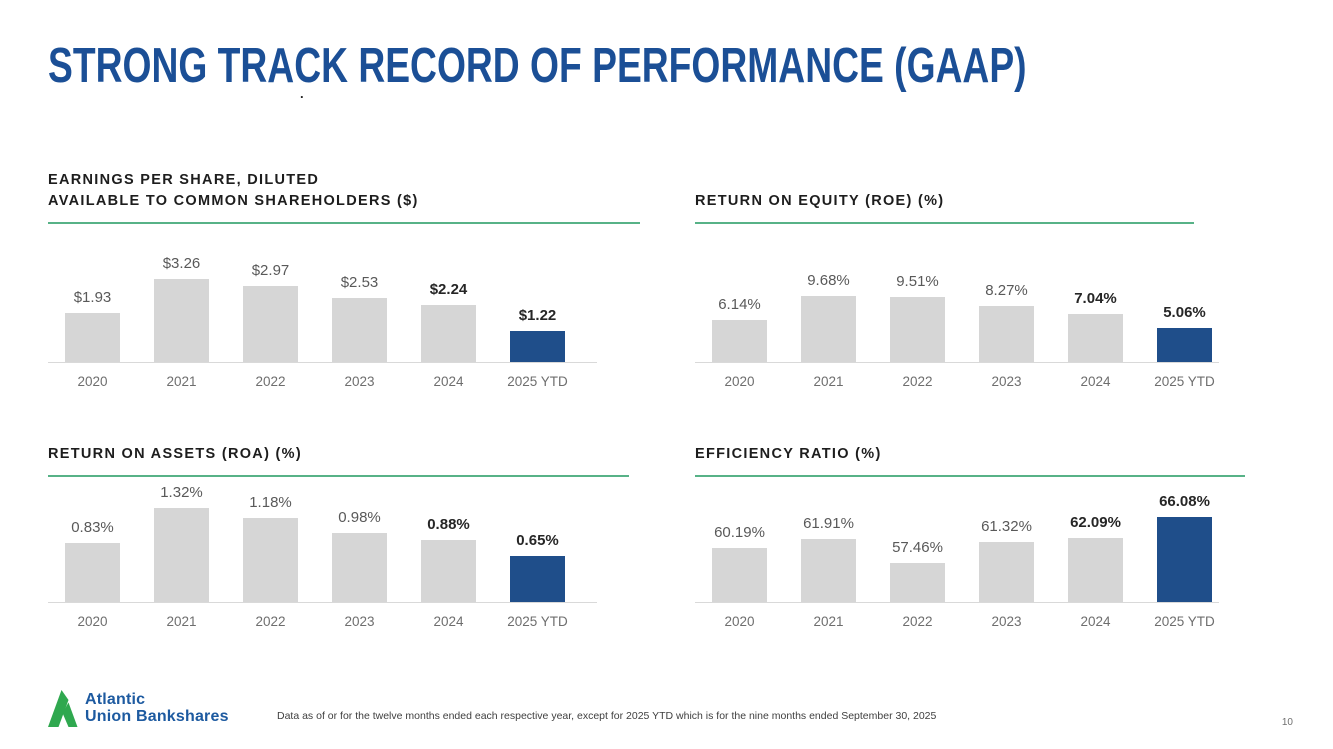 This screenshot has width=1333, height=749. Describe the element at coordinates (1184, 312) in the screenshot. I see `bar-value-label: 5.06%` at that location.